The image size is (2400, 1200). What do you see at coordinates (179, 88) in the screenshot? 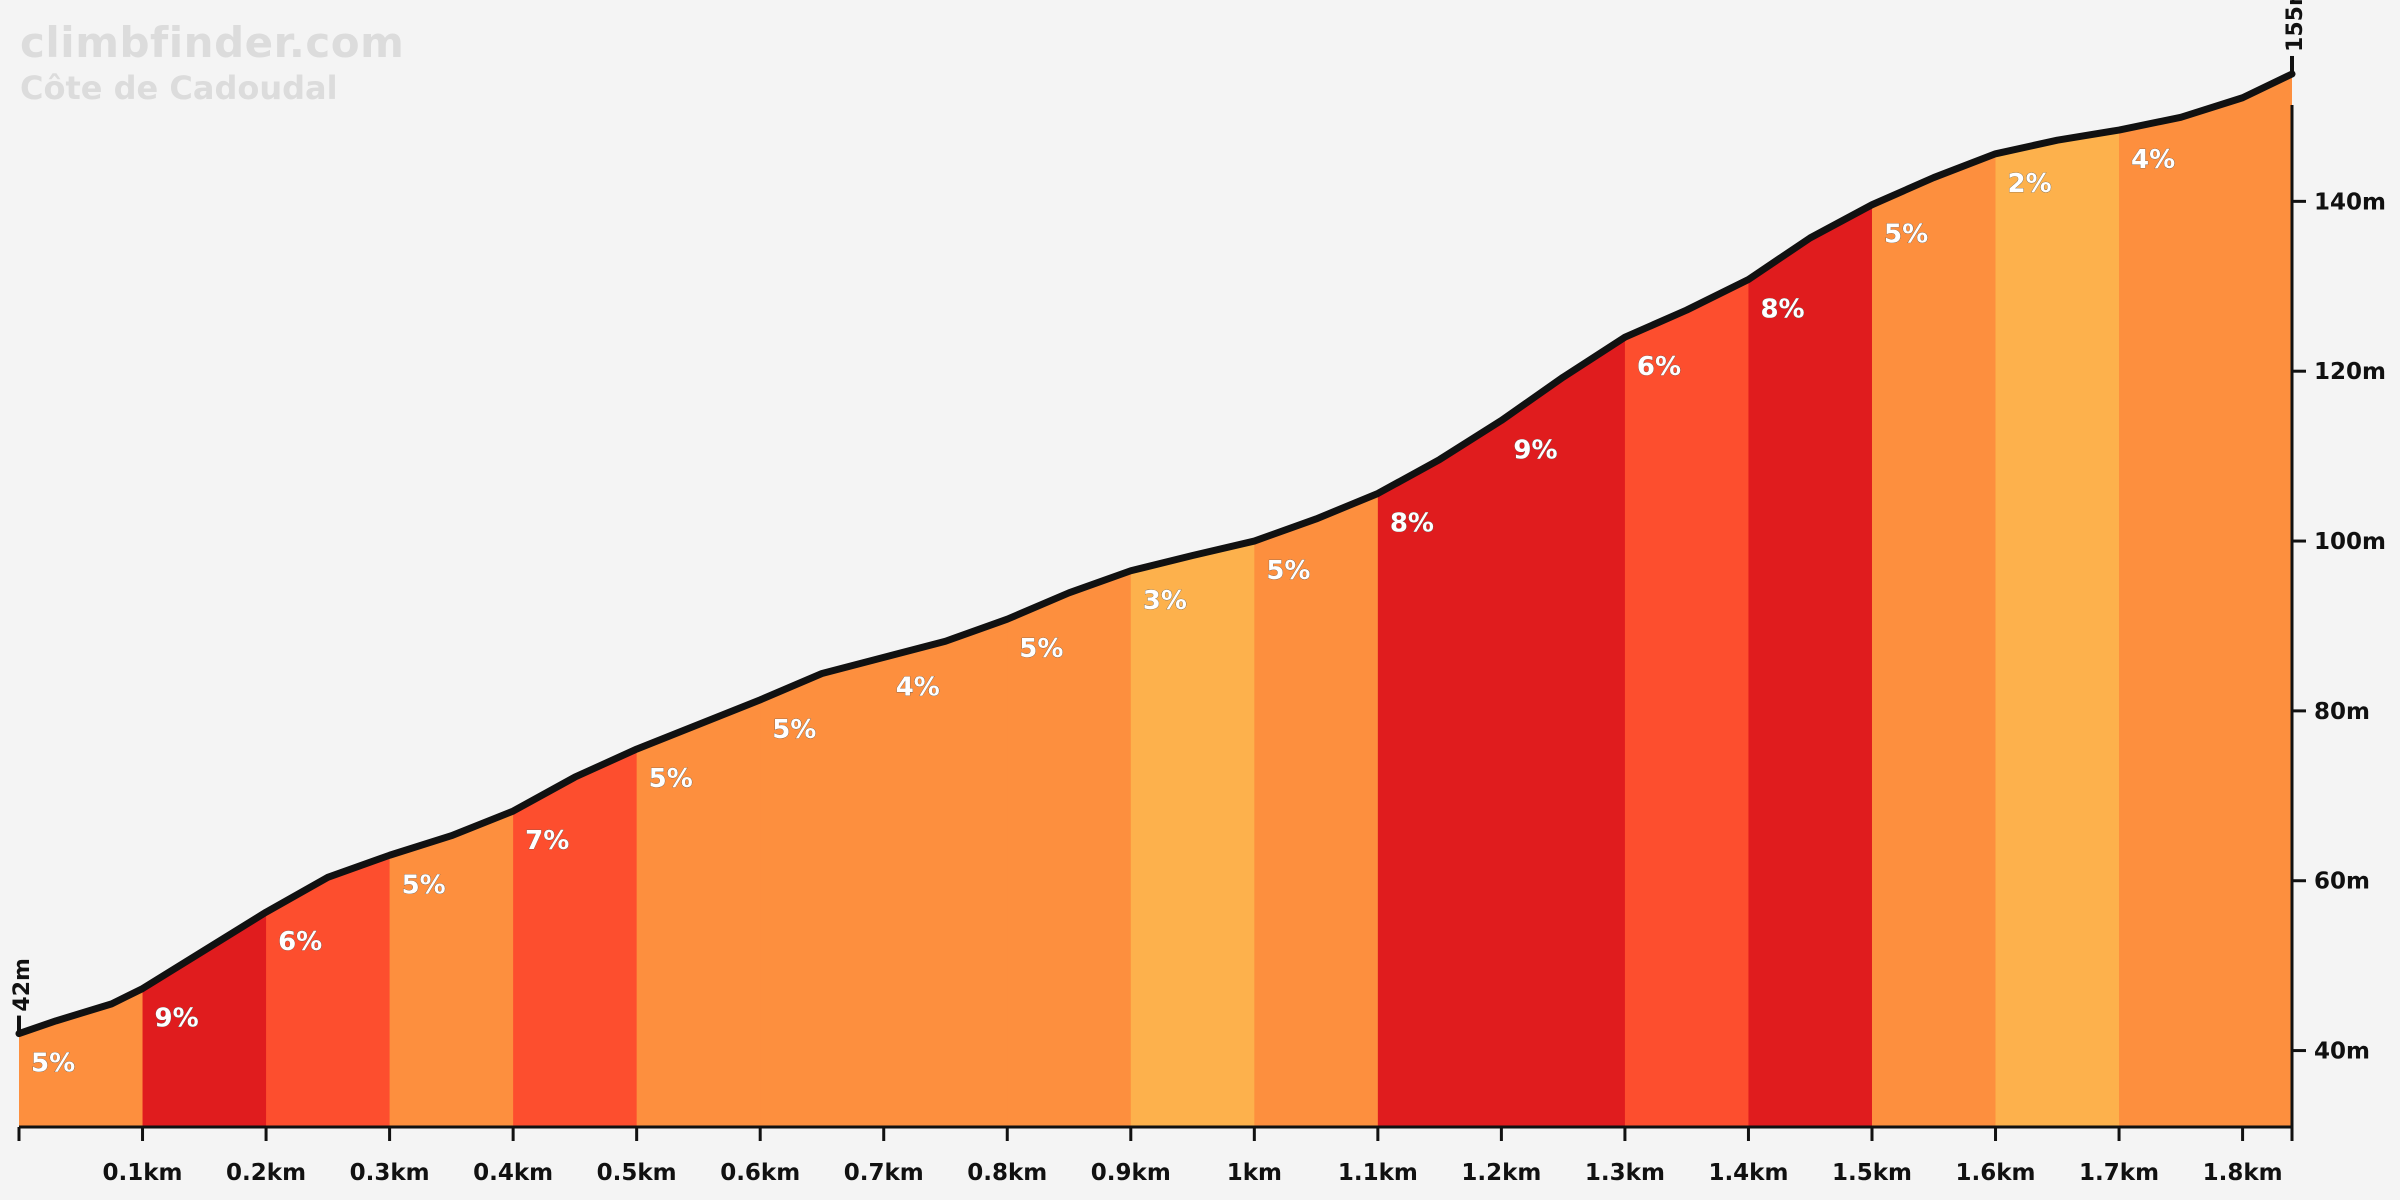
I see `climb-name: Côte de Cadoudal` at bounding box center [179, 88].